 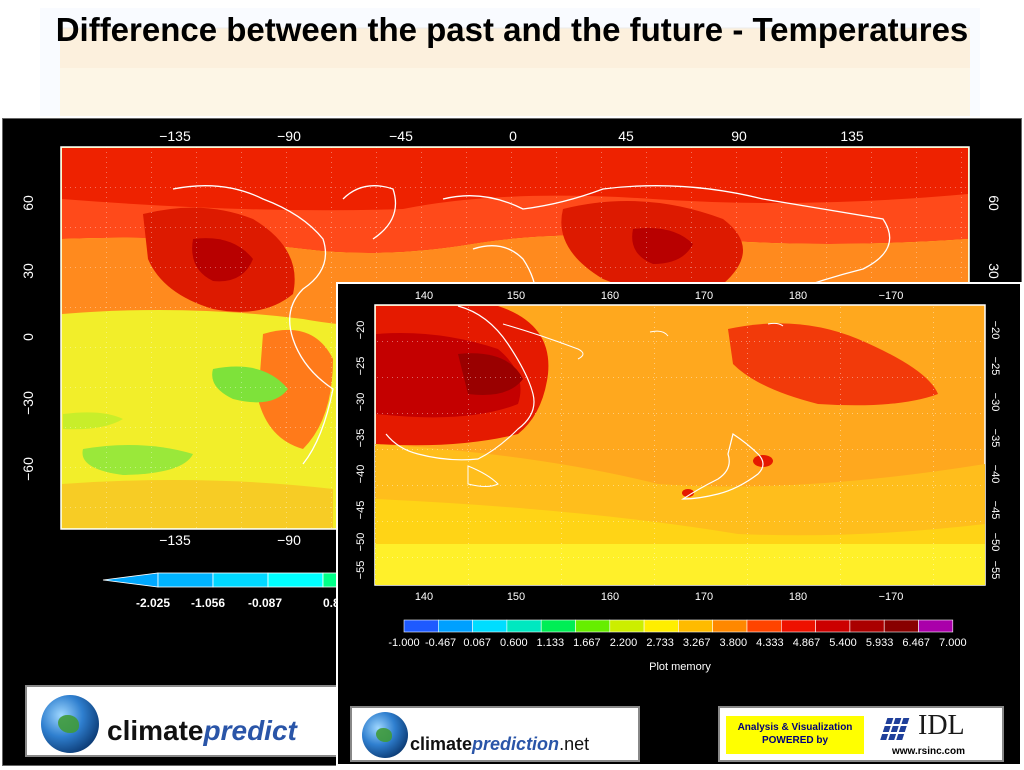 What do you see at coordinates (995, 330) in the screenshot?
I see `zoom-y-tick-right: −20` at bounding box center [995, 330].